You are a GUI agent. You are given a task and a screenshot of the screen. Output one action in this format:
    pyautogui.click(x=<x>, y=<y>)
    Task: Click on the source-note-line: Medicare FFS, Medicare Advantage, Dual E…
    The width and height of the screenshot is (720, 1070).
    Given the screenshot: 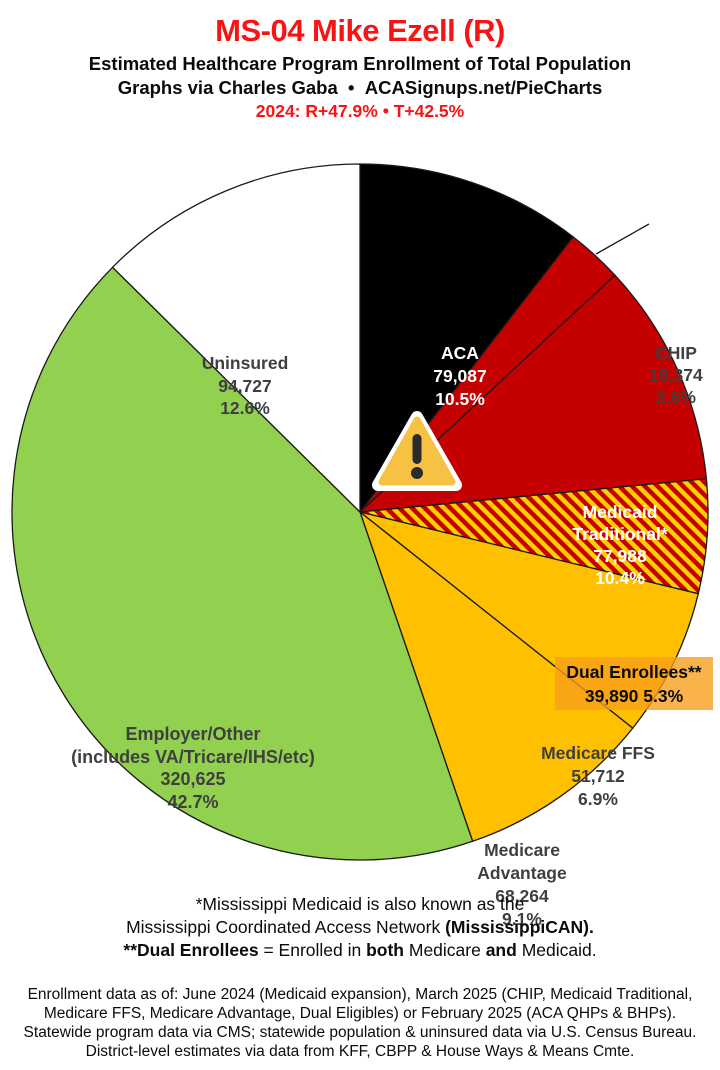 What is the action you would take?
    pyautogui.click(x=360, y=1013)
    